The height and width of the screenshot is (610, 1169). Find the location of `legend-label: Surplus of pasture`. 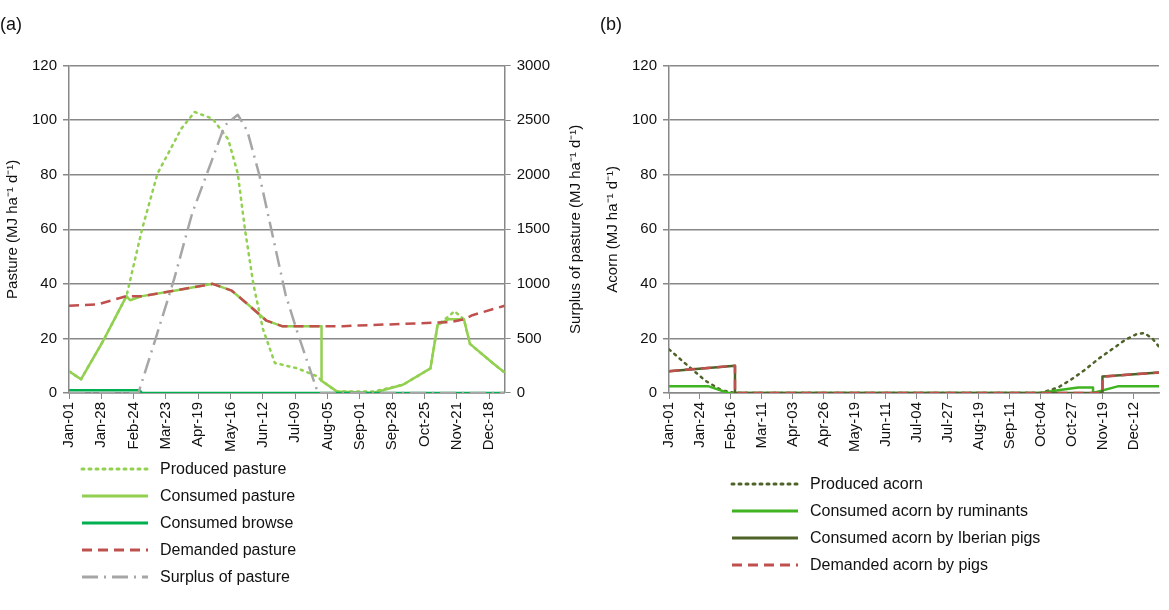

legend-label: Surplus of pasture is located at coordinates (225, 576).